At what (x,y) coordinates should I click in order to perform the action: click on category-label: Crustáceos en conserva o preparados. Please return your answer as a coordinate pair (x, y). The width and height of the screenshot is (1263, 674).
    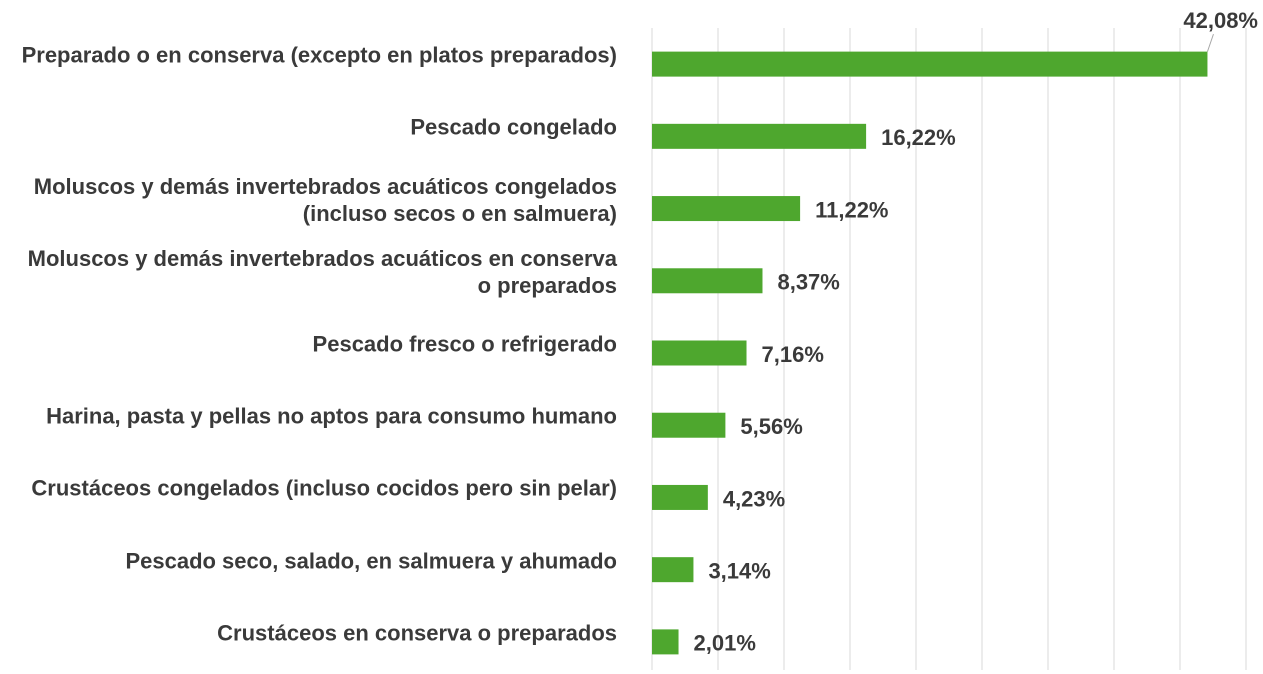
    Looking at the image, I should click on (417, 633).